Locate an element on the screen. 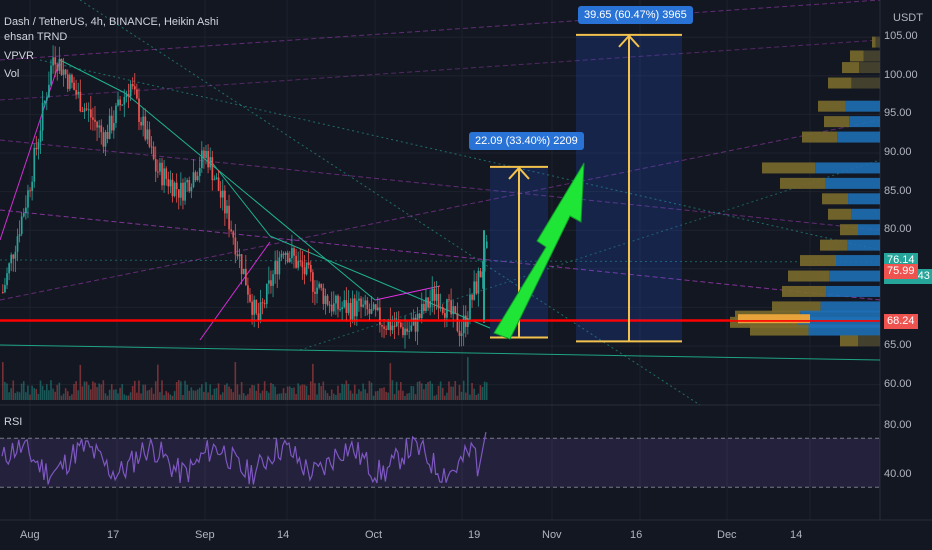 This screenshot has height=550, width=932. price-tick-label: 85.00 is located at coordinates (898, 190).